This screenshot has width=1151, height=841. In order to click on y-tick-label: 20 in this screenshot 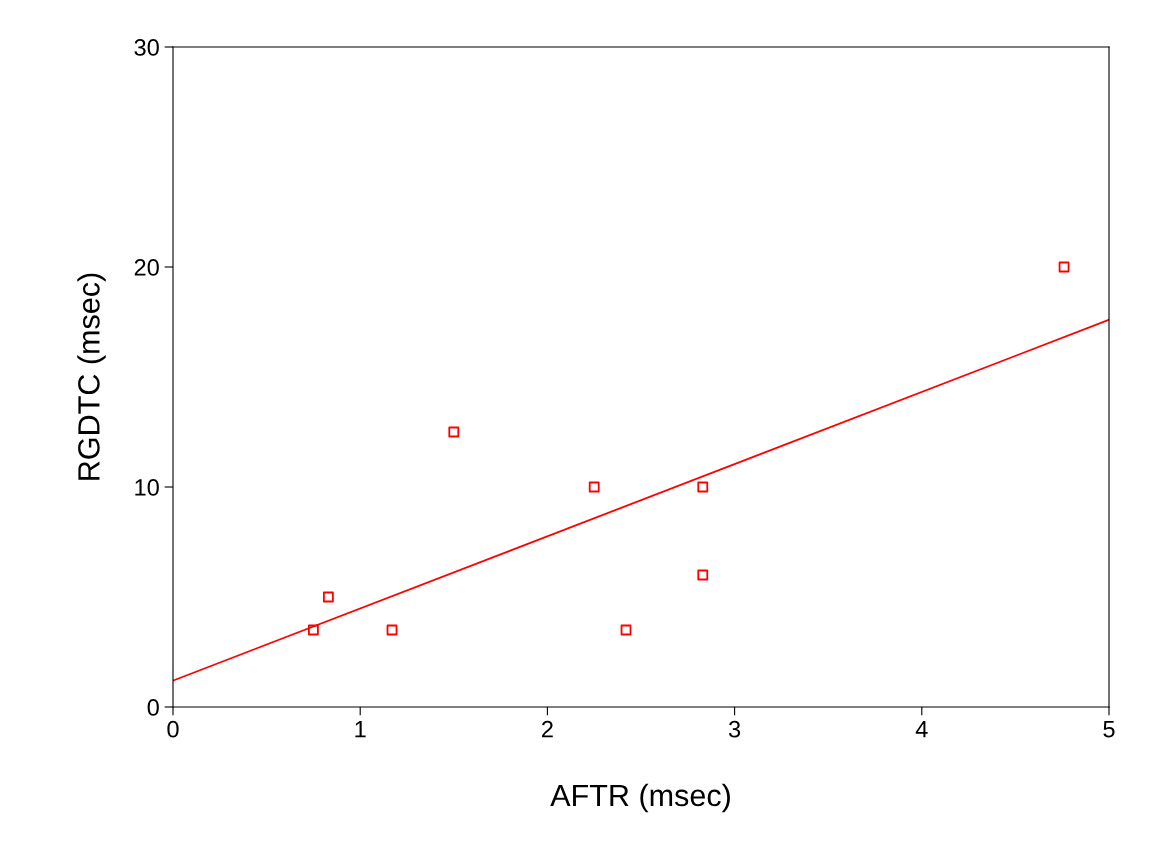, I will do `click(146, 267)`.